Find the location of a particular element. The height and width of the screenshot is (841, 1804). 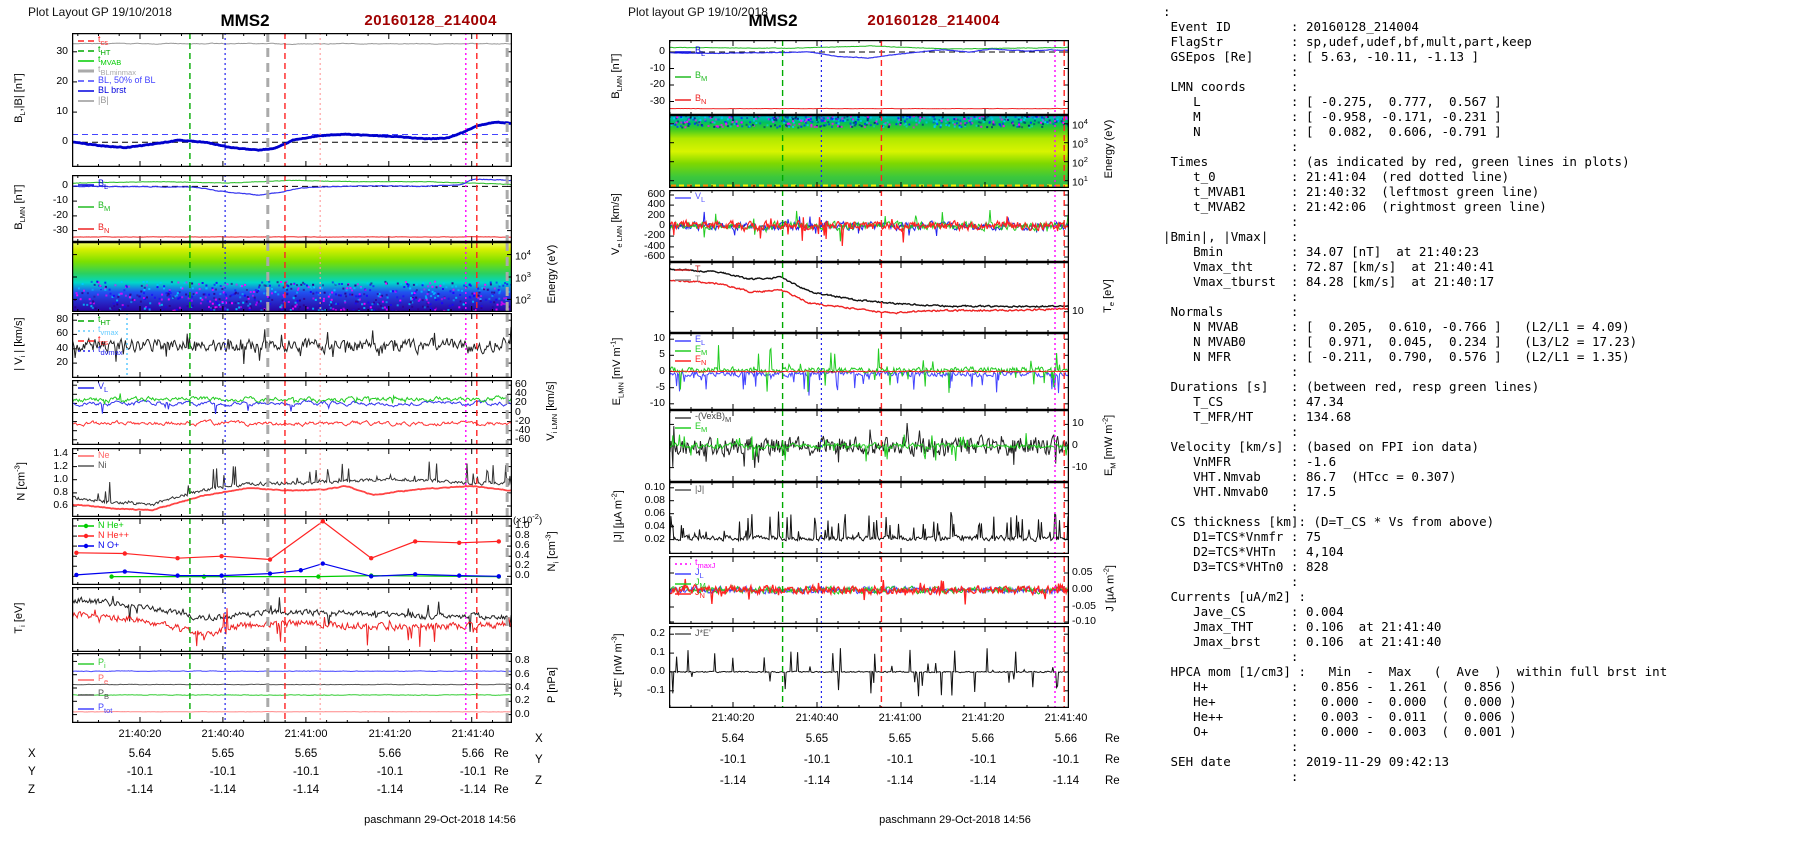

legend-label: N O+ is located at coordinates (109, 545).